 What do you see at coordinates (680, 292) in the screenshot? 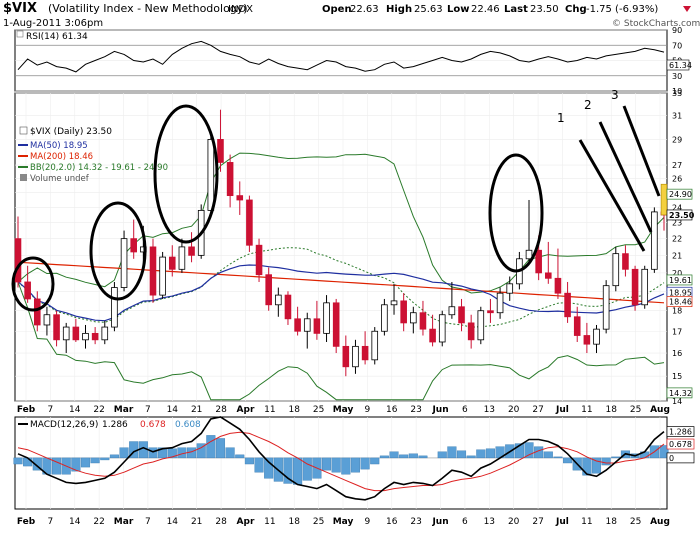
I see `price-value-tag: 18.95` at bounding box center [680, 292].